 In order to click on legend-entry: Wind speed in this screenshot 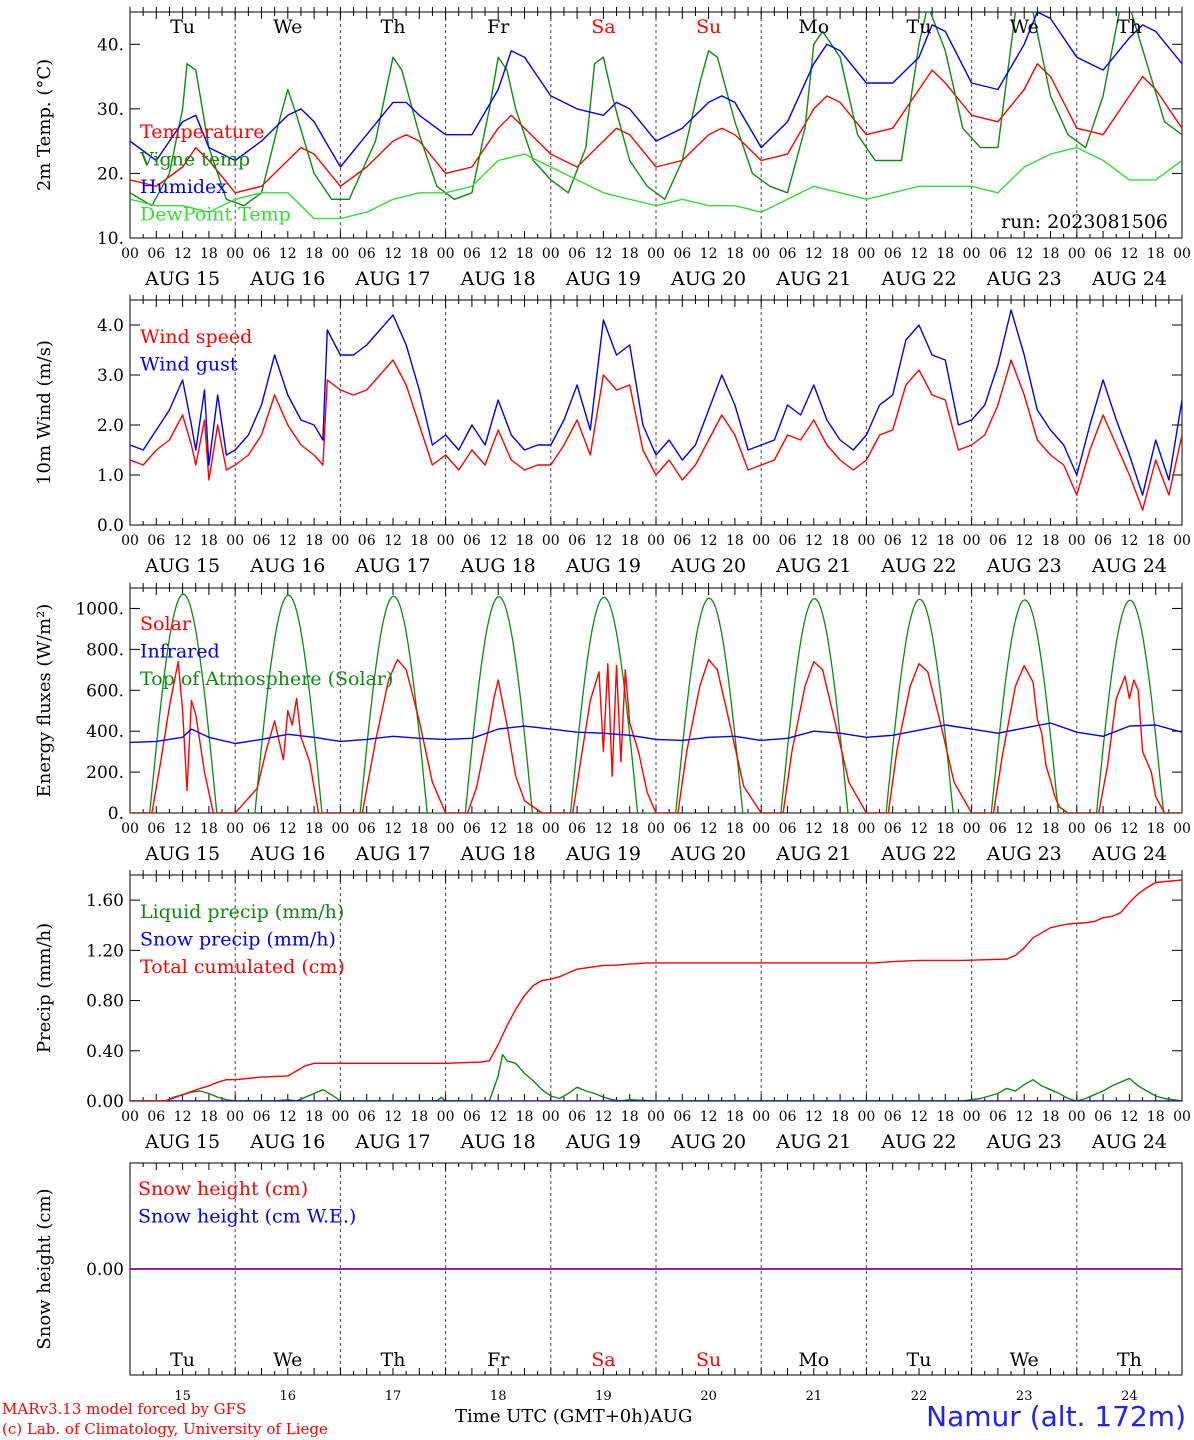, I will do `click(196, 337)`.